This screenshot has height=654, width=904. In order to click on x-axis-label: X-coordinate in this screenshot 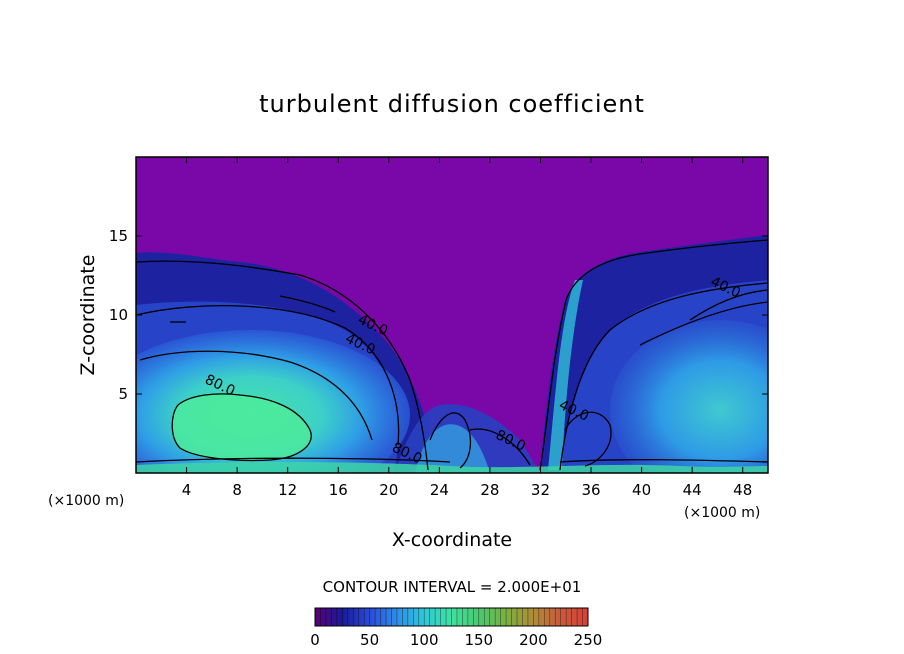, I will do `click(452, 540)`.